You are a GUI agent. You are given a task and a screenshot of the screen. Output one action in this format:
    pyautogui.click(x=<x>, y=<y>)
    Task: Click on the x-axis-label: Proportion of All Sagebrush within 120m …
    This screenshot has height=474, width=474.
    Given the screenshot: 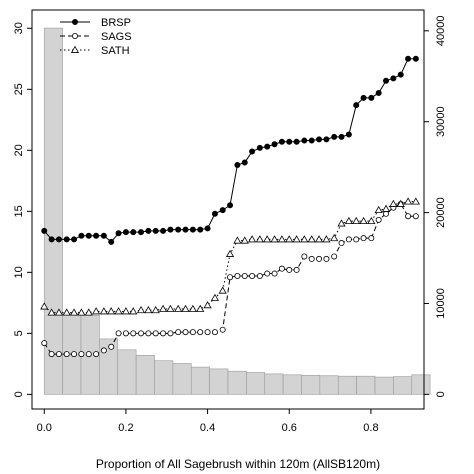 What is the action you would take?
    pyautogui.click(x=238, y=464)
    